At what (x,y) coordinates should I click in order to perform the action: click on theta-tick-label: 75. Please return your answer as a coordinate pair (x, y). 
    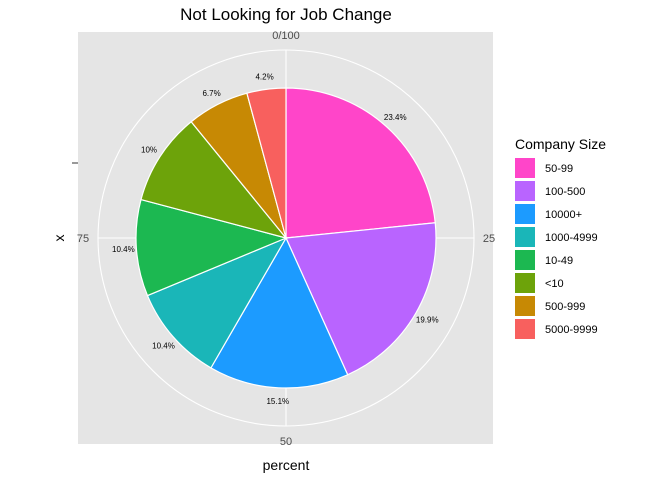
    Looking at the image, I should click on (83, 239).